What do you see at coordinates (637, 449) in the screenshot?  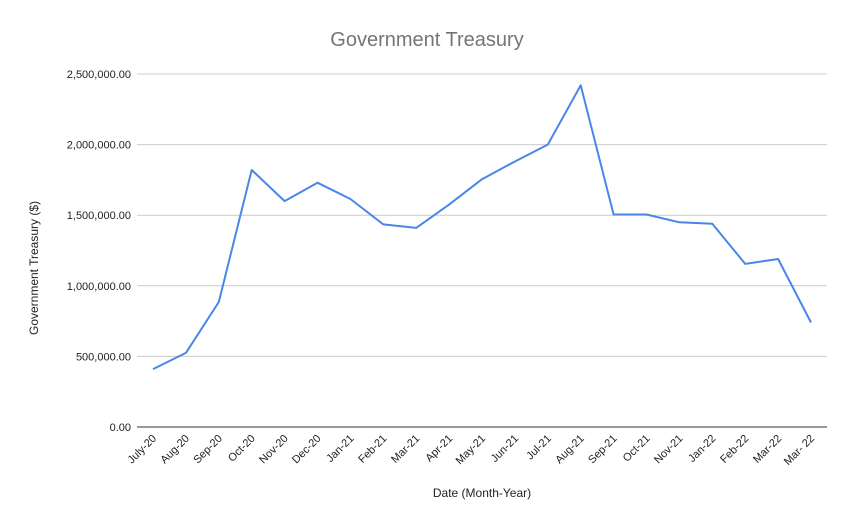 I see `x-tick-label: Oct-21` at bounding box center [637, 449].